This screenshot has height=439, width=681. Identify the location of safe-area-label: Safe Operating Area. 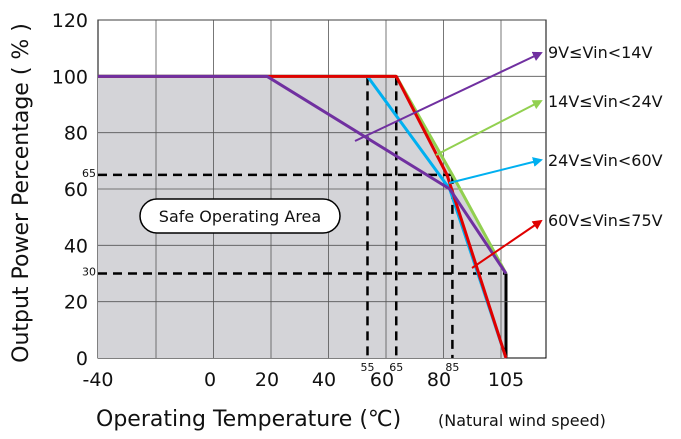
(240, 216).